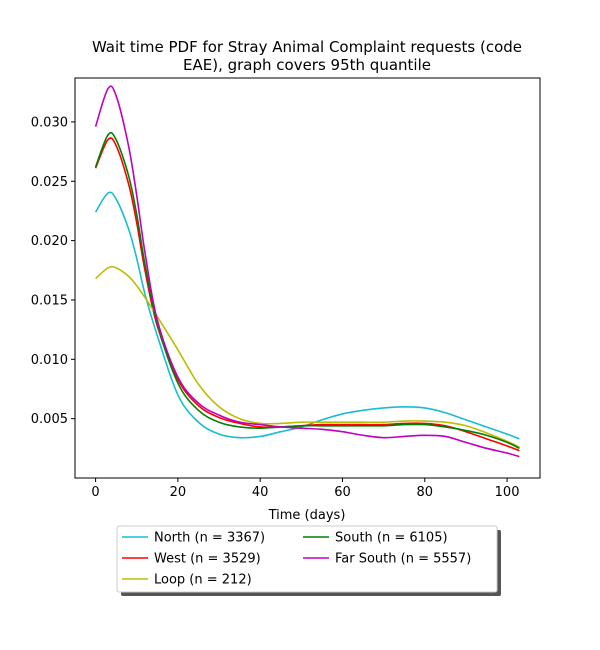 The height and width of the screenshot is (650, 600). What do you see at coordinates (49, 122) in the screenshot?
I see `y-tick-label: 0.030` at bounding box center [49, 122].